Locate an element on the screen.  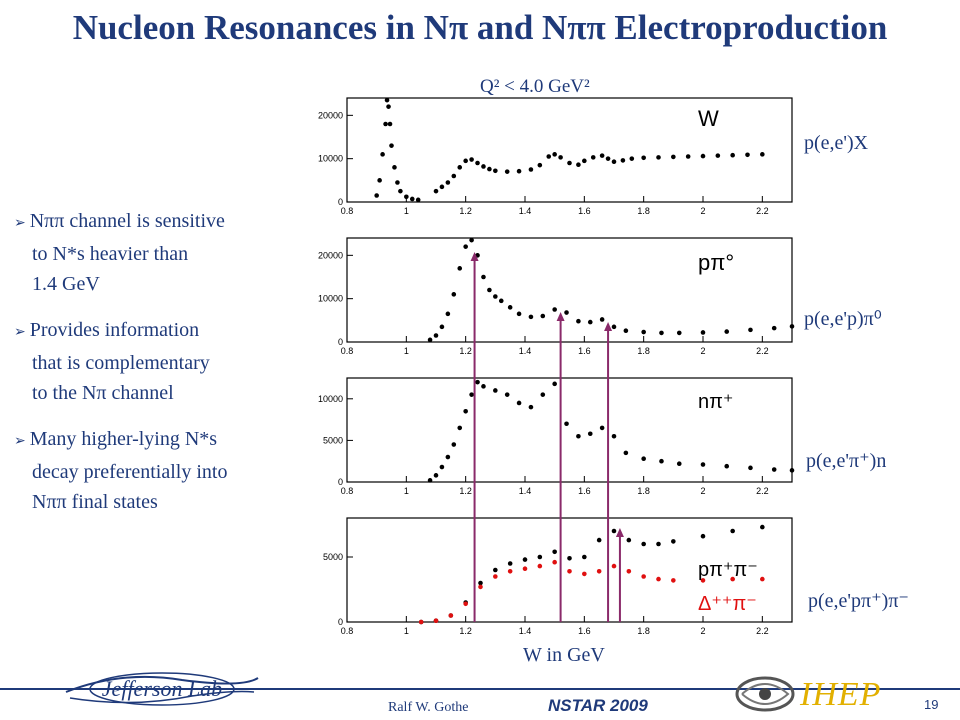
chart-panel-1: 0.8 1 1.2 1.4 1.6 1.8 2 2.2 0 10000 20000 W is located at coordinates (555, 156).